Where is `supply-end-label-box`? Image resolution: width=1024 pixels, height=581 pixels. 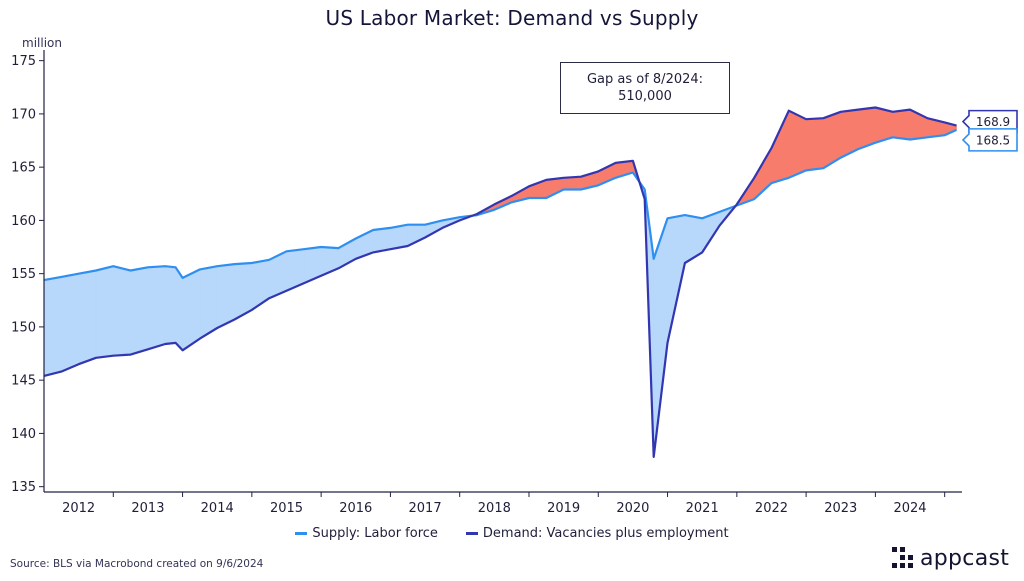
supply-end-label-box is located at coordinates (989, 140).